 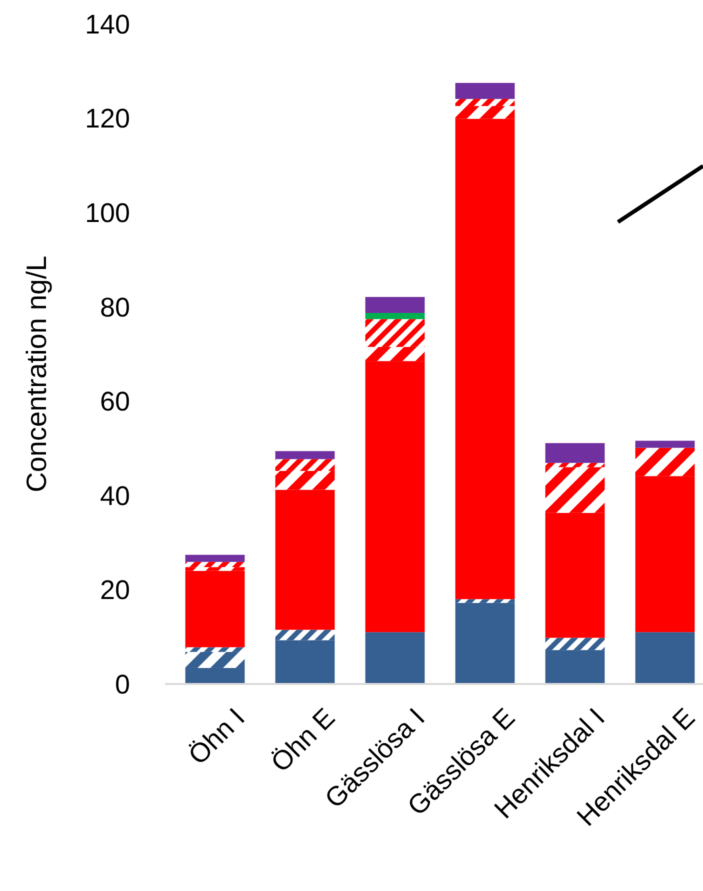 What do you see at coordinates (216, 736) in the screenshot?
I see `x-tick-label: Öhn I` at bounding box center [216, 736].